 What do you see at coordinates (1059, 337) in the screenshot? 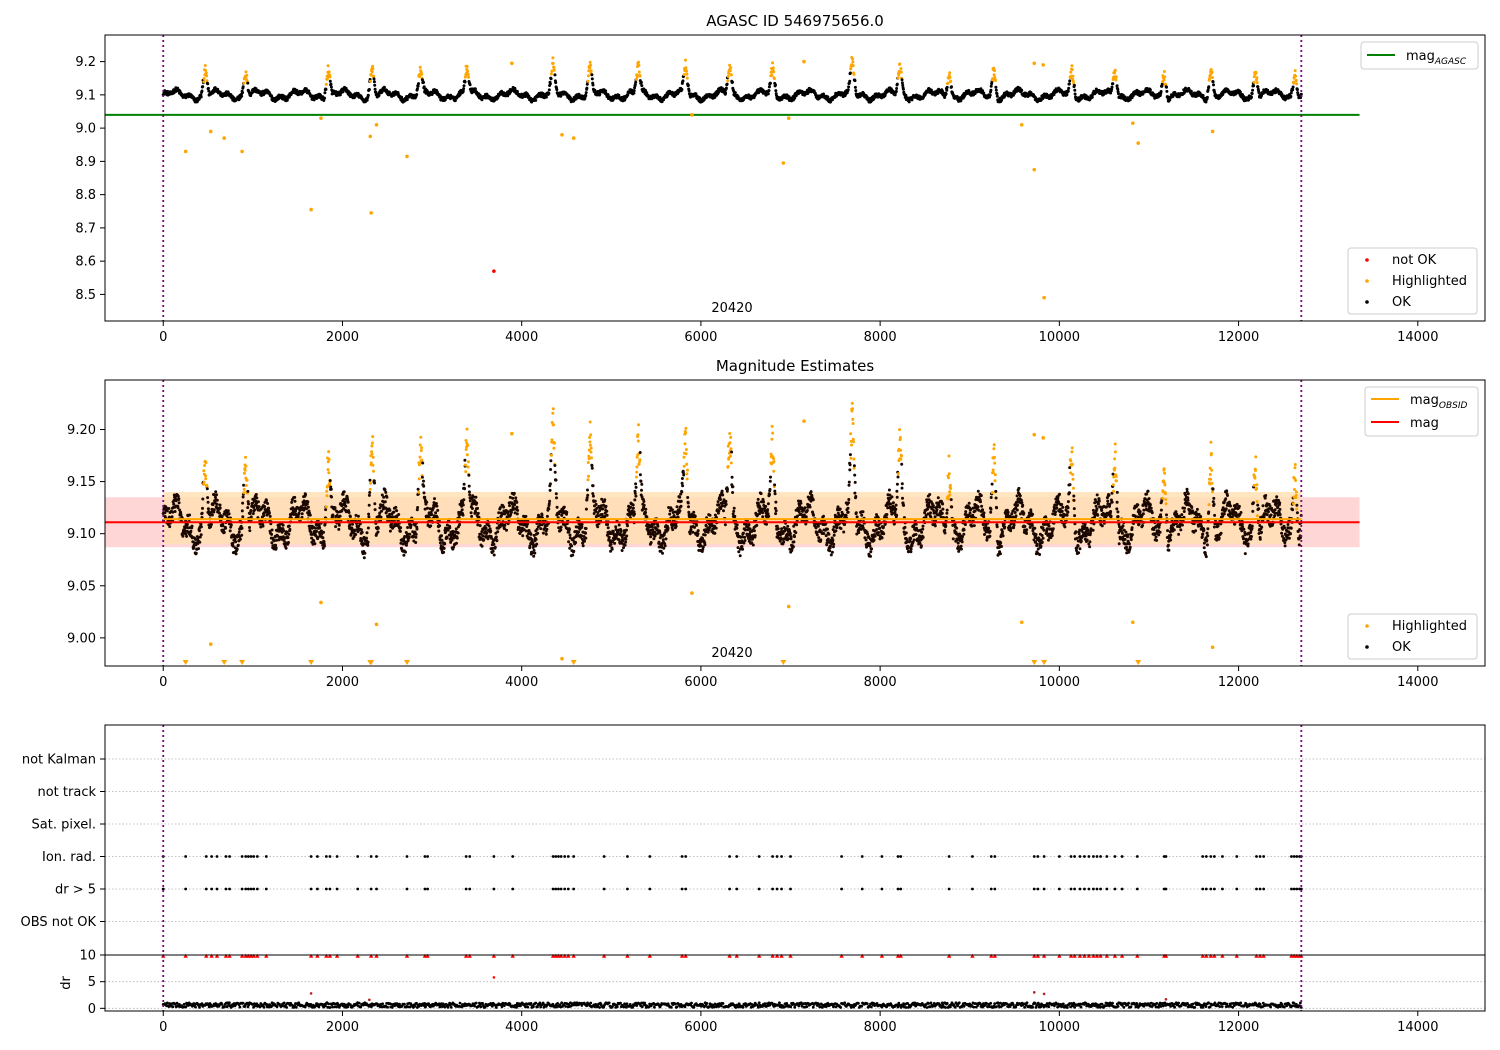
I see `x-tick-label: 10000` at bounding box center [1059, 337].